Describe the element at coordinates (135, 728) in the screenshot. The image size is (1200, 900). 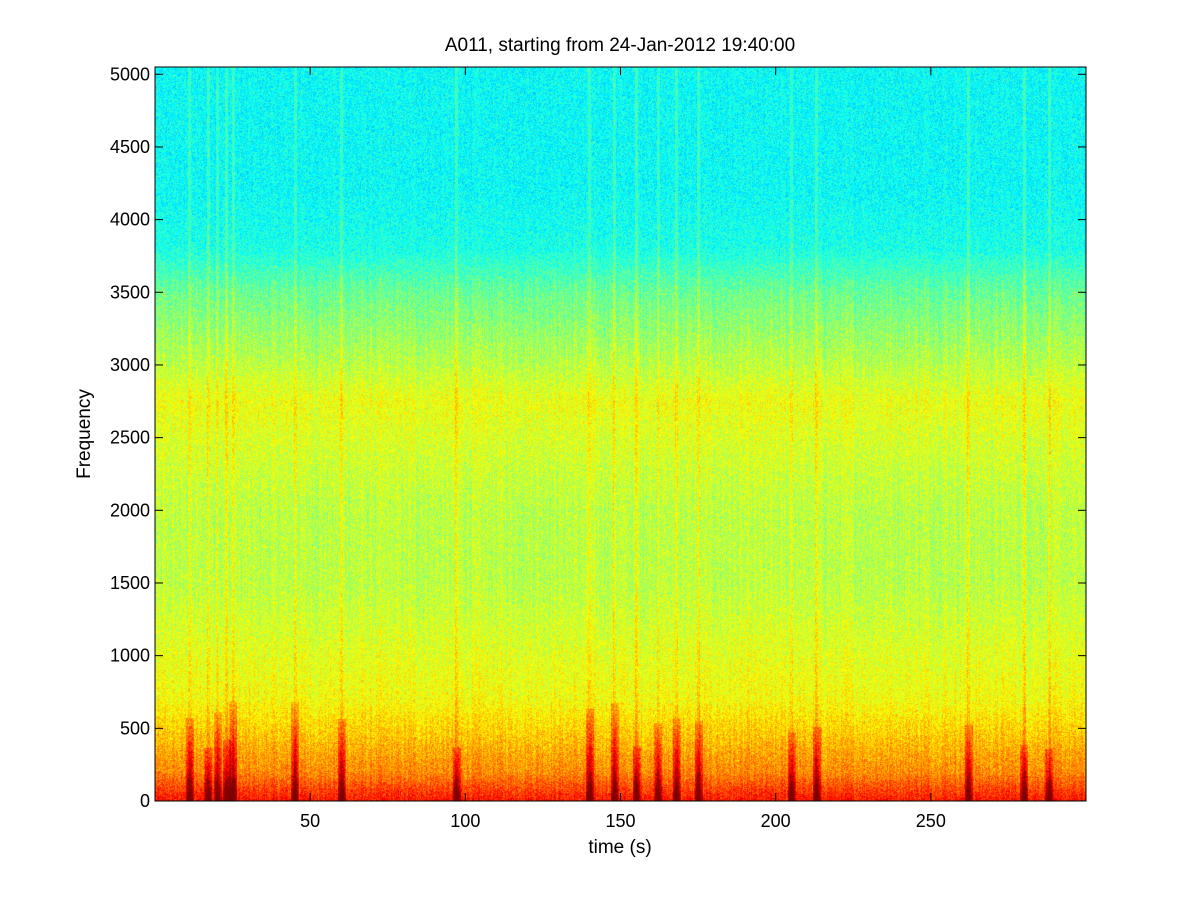
I see `y-tick-label: 500` at that location.